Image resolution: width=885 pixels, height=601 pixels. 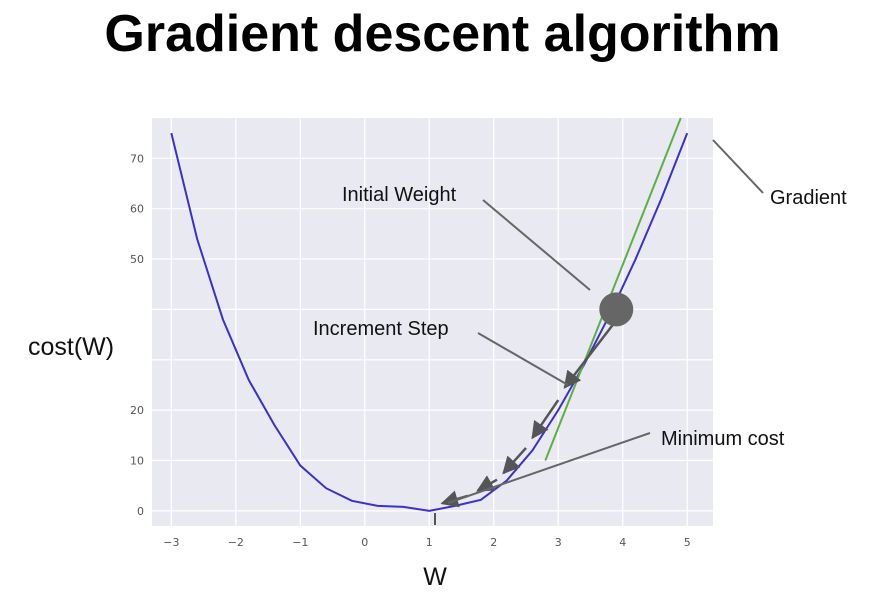 I want to click on y-tick-label: 60, so click(x=137, y=209).